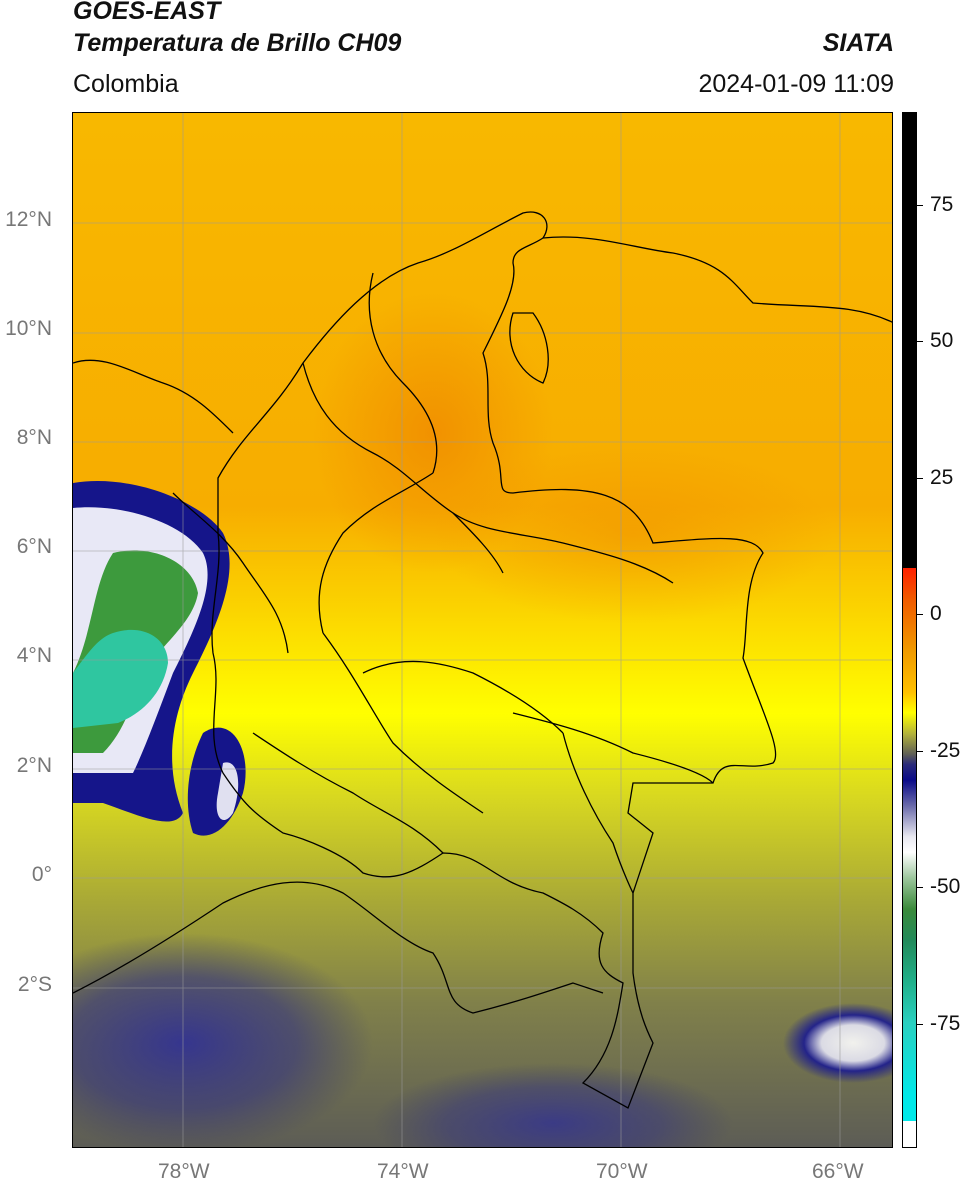 The height and width of the screenshot is (1190, 966). I want to click on colorbar, so click(909, 630).